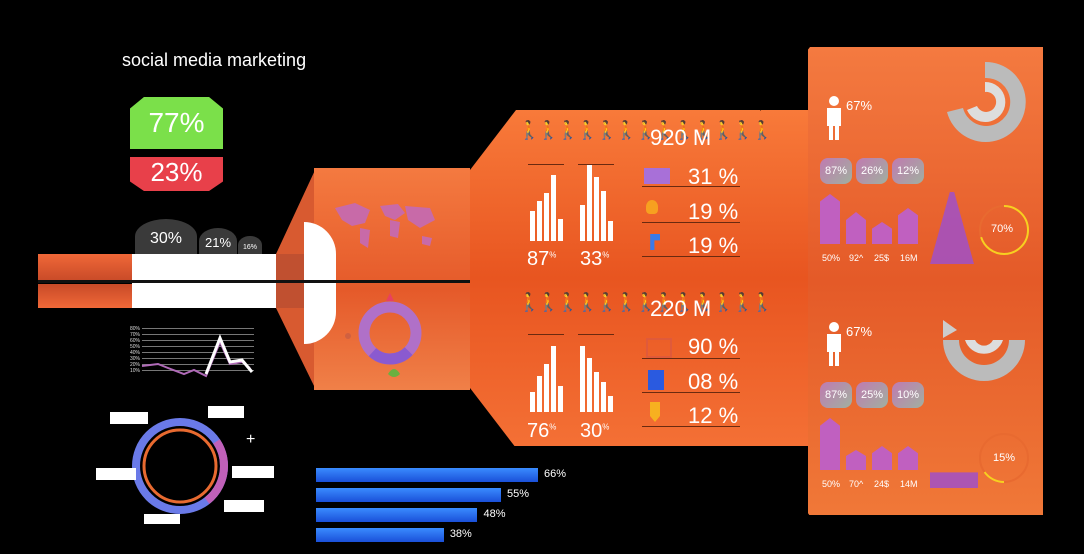 The image size is (1084, 554). Describe the element at coordinates (831, 258) in the screenshot. I see `bar-label-top-1: 50%` at that location.